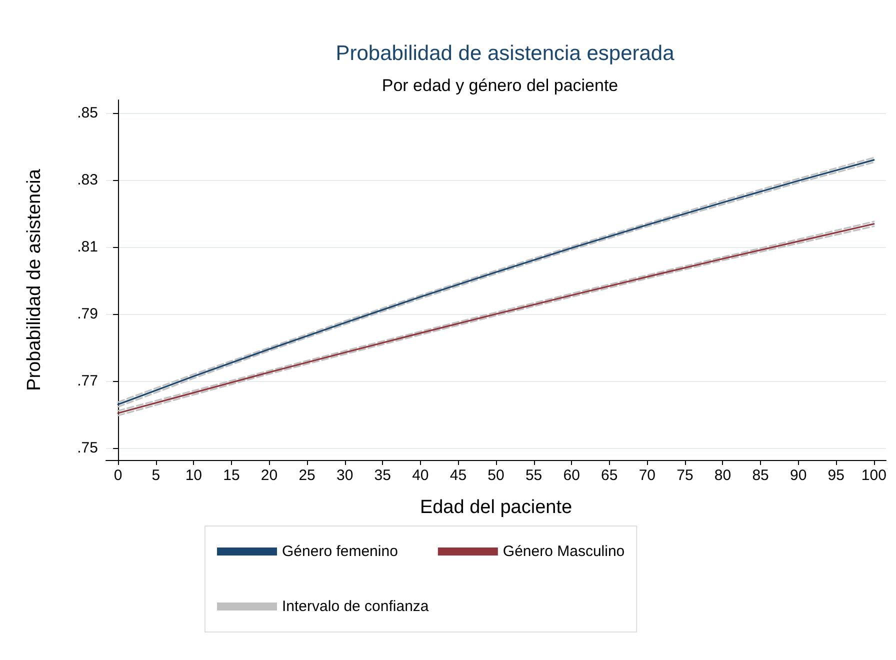 The image size is (896, 660). I want to click on x-tick-label: 20, so click(269, 475).